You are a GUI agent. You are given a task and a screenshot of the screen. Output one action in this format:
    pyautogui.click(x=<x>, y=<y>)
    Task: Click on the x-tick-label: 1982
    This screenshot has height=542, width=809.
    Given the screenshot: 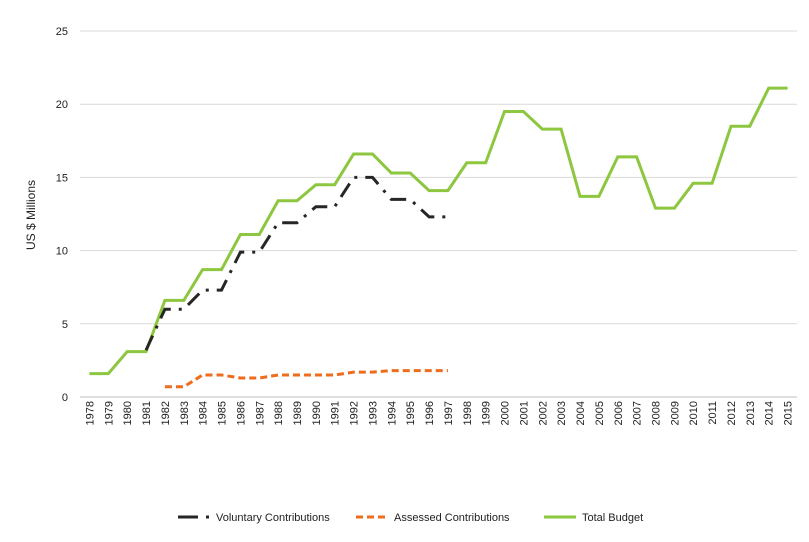 What is the action you would take?
    pyautogui.click(x=166, y=413)
    